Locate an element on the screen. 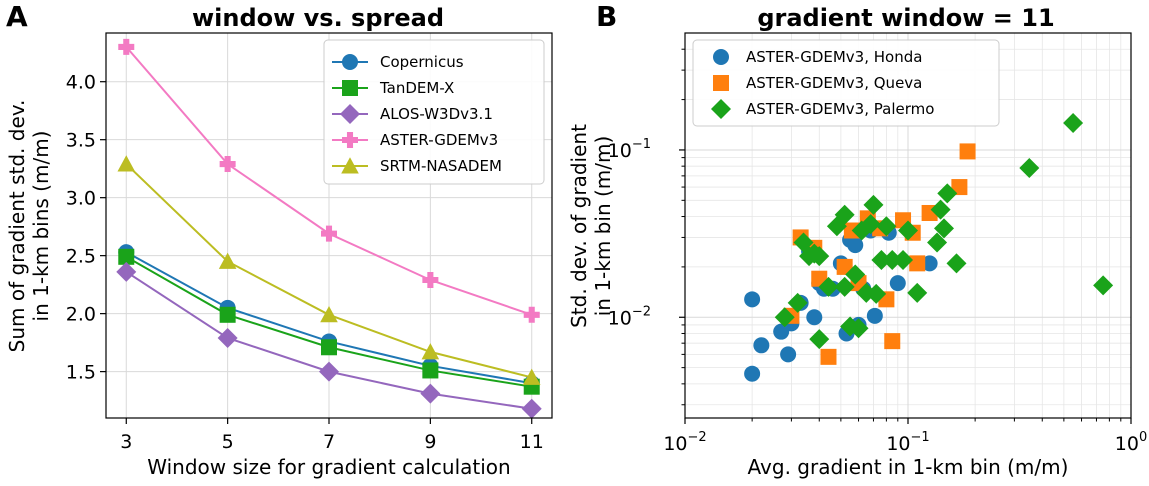 Image resolution: width=1149 pixels, height=486 pixels. panel-a-y-tick-label: 1.5 is located at coordinates (81, 373).